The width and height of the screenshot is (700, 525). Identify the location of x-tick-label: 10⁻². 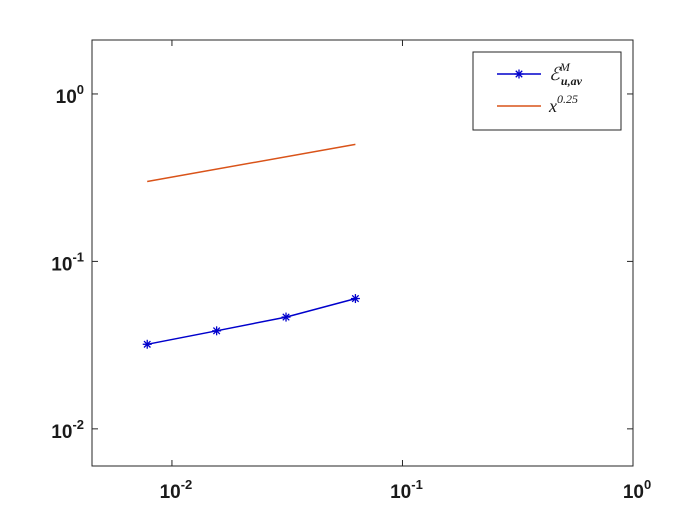
(176, 490).